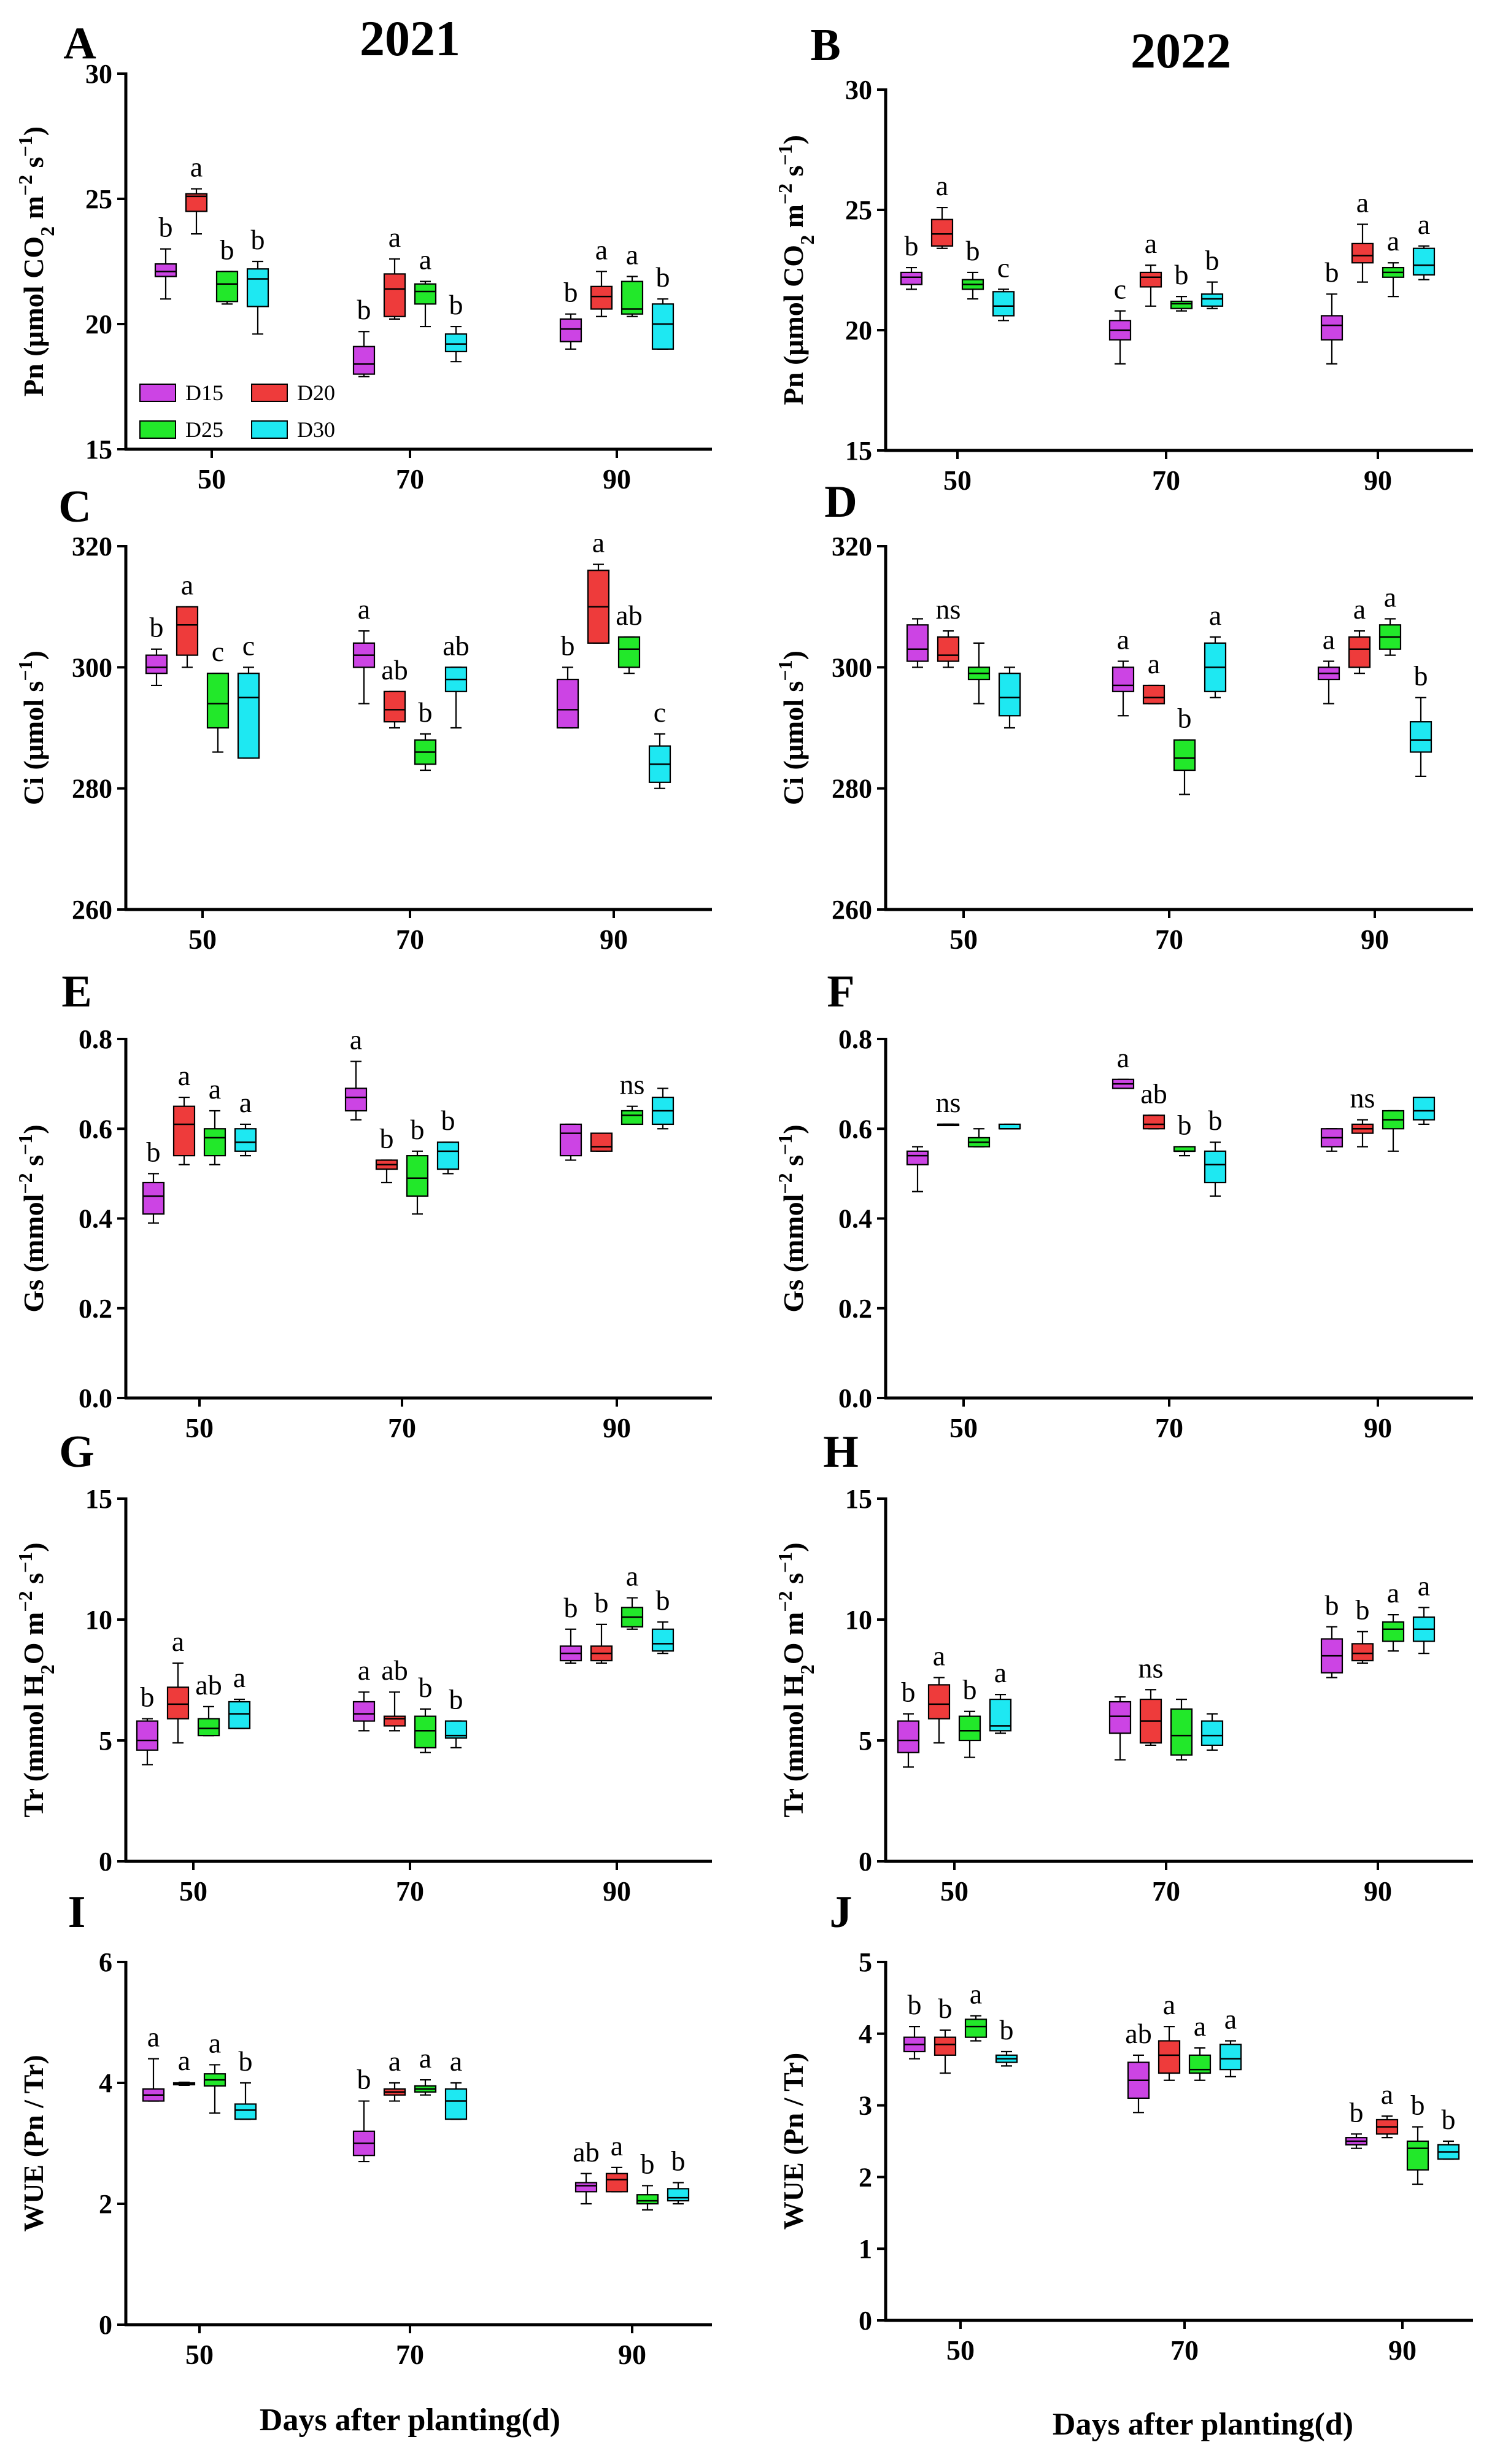 The height and width of the screenshot is (2464, 1500). I want to click on box-D15, so click(570, 1142).